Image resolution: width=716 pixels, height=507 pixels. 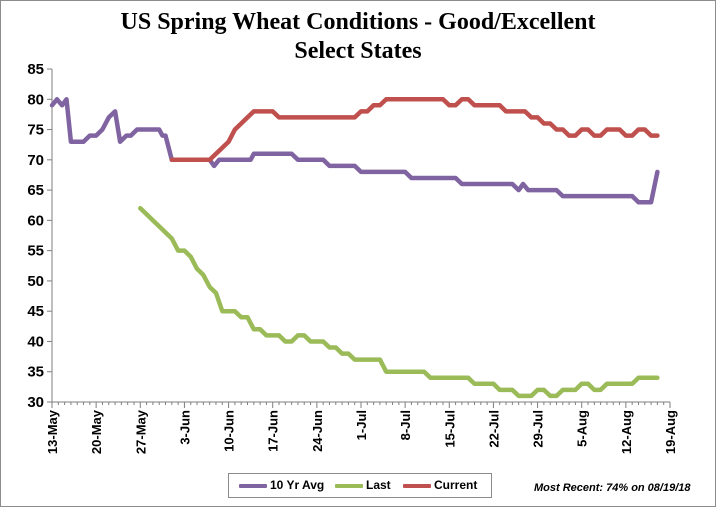 I want to click on y-tick-label-50: 50, so click(x=35, y=281).